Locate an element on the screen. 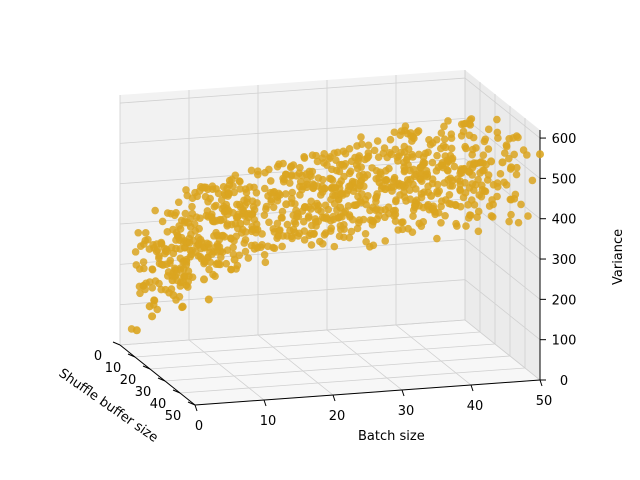  y-axis-line is located at coordinates (157, 375).